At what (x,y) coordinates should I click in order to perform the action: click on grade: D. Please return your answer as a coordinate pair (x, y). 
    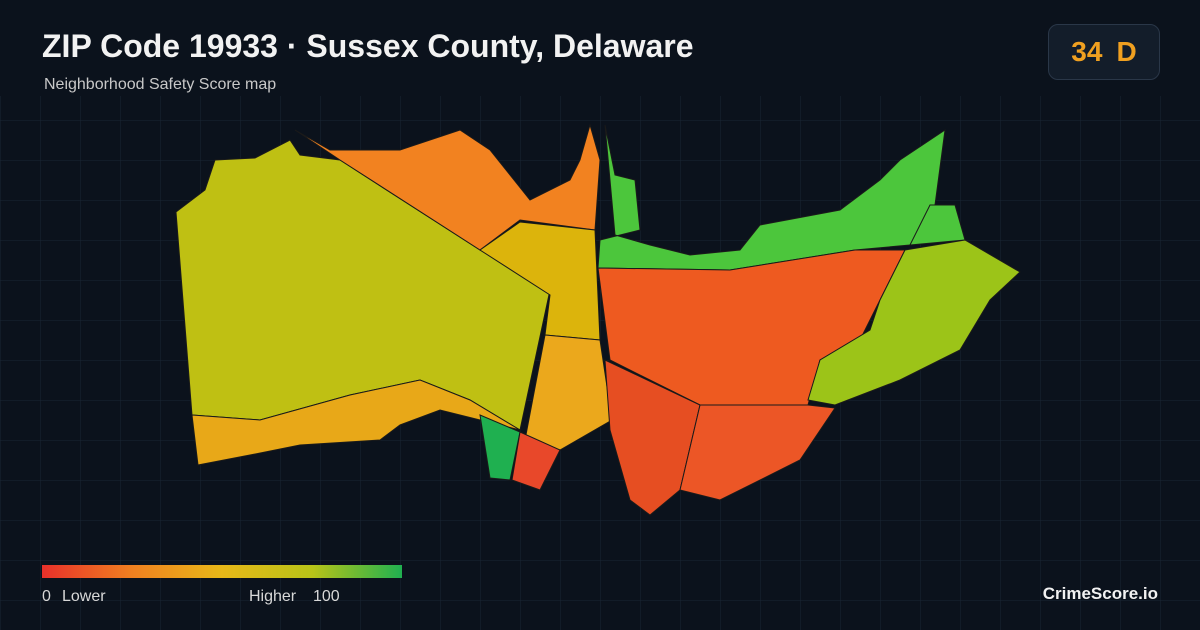
    Looking at the image, I should click on (1126, 51).